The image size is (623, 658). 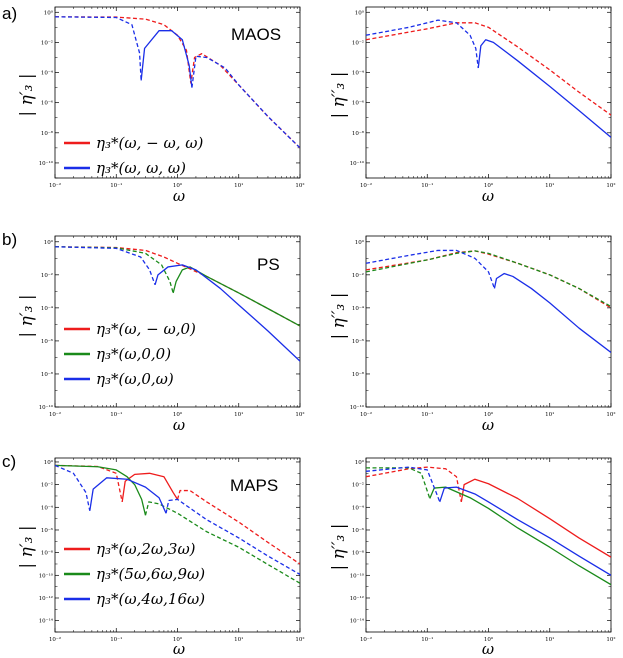 I want to click on a-left-xtick-label: 10², so click(x=299, y=185).